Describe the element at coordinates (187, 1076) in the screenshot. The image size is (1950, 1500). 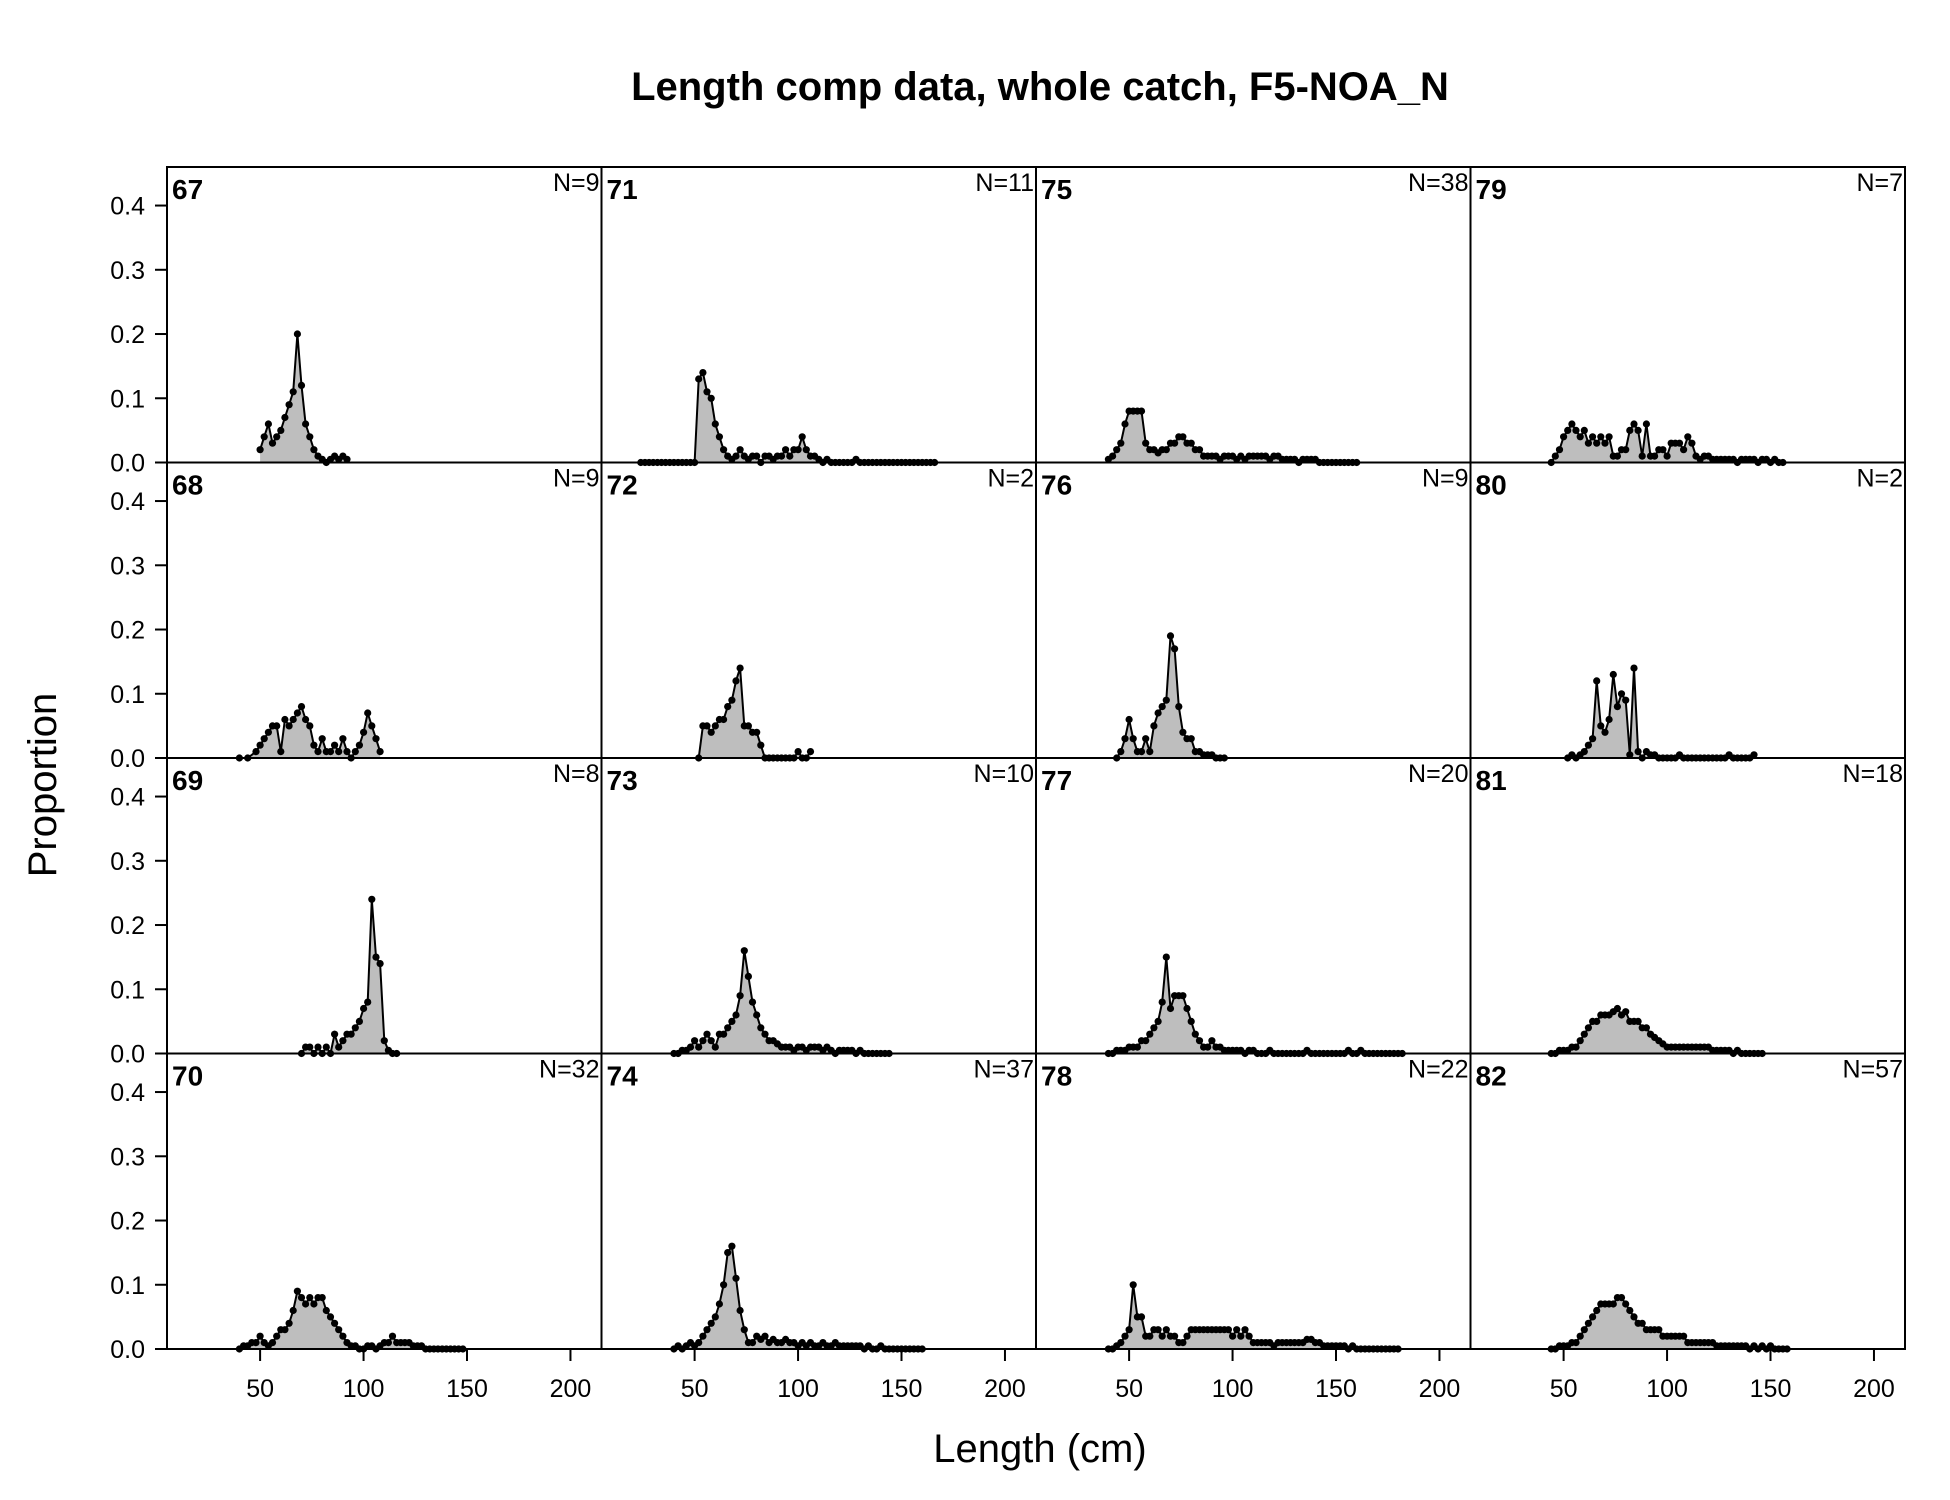
I see `panel-year-label: 70` at that location.